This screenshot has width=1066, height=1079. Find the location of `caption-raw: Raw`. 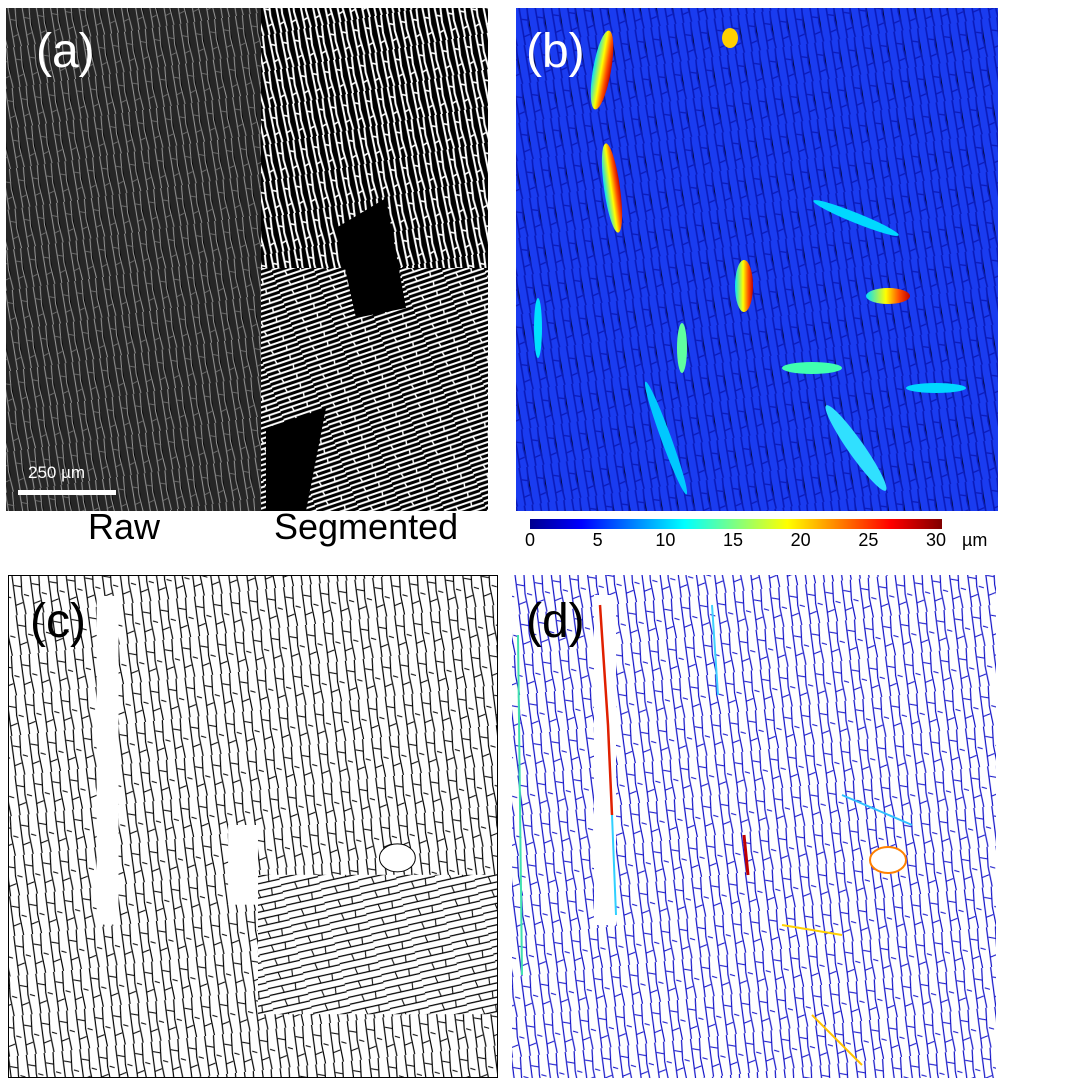

caption-raw: Raw is located at coordinates (124, 526).